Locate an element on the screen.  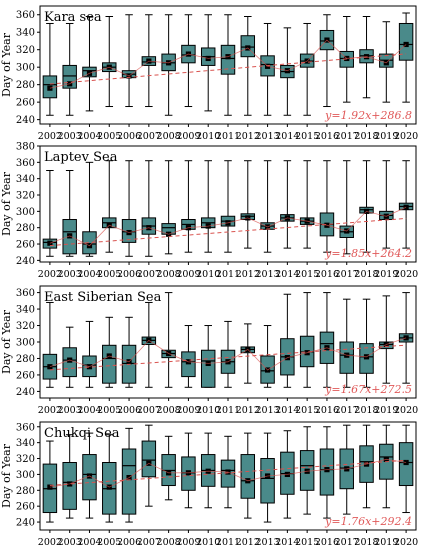
box-2006 is located at coordinates (129, 475).